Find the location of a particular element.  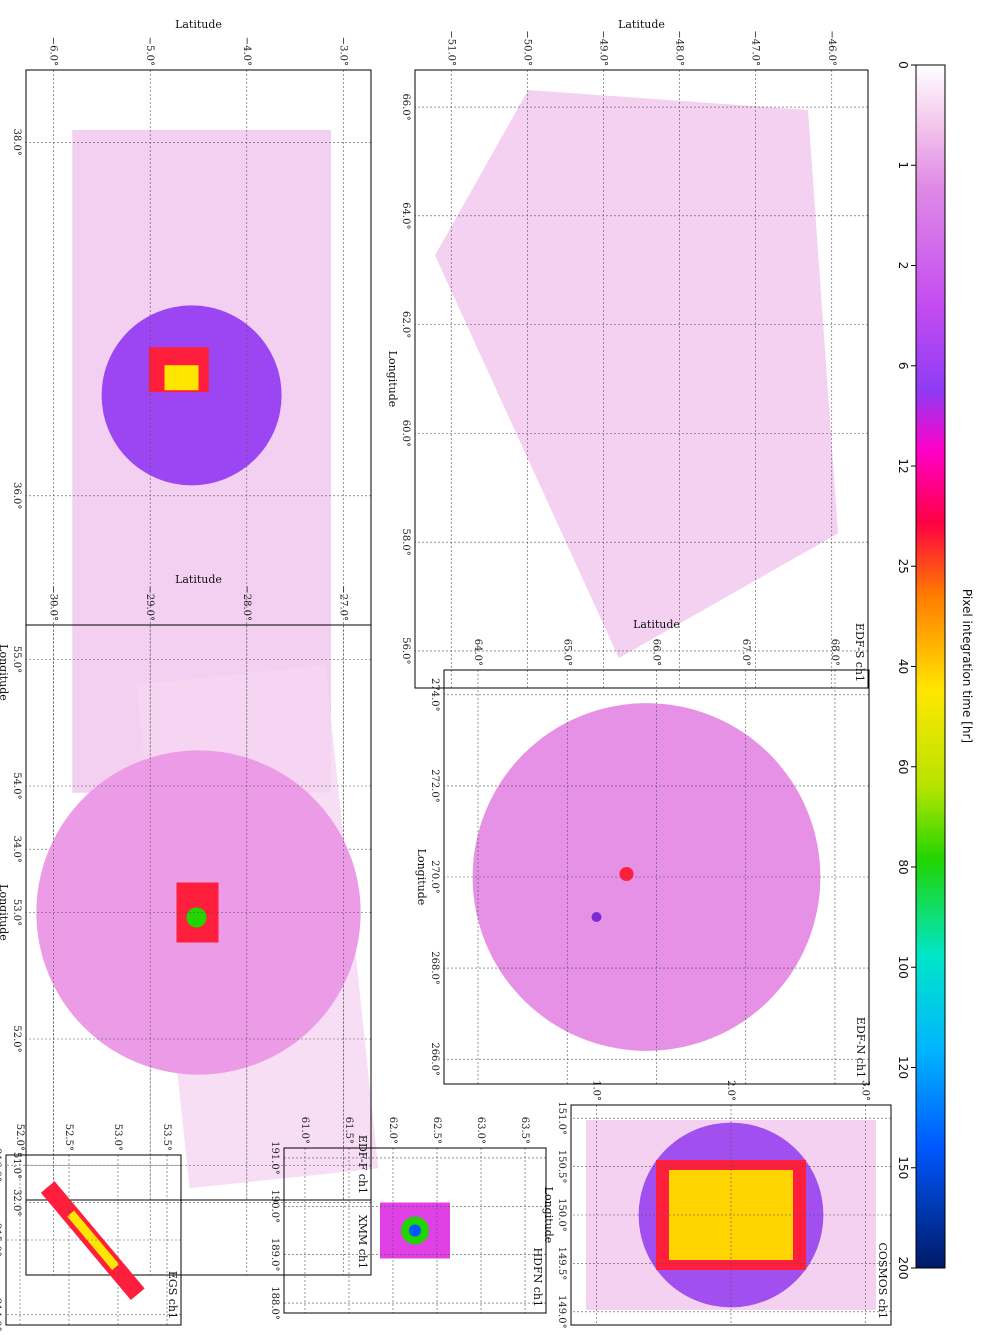

y-tick-label: 2.0° is located at coordinates (730, 1090).